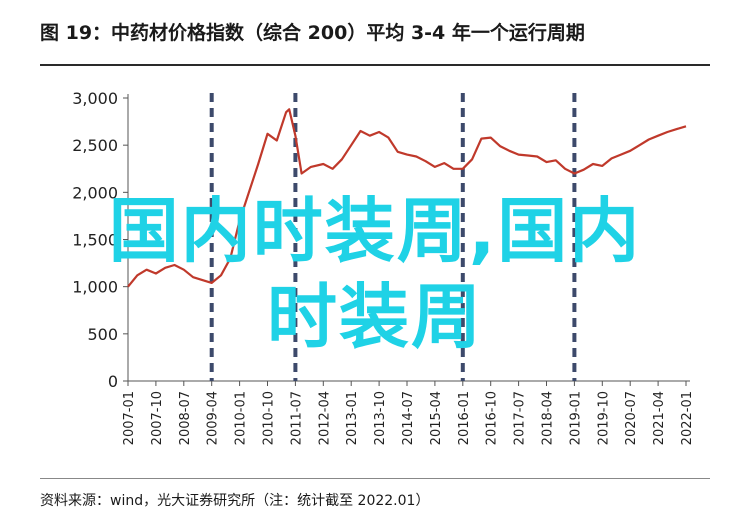 The height and width of the screenshot is (528, 750). Describe the element at coordinates (436, 418) in the screenshot. I see `x-tick-label: 2015-04` at that location.